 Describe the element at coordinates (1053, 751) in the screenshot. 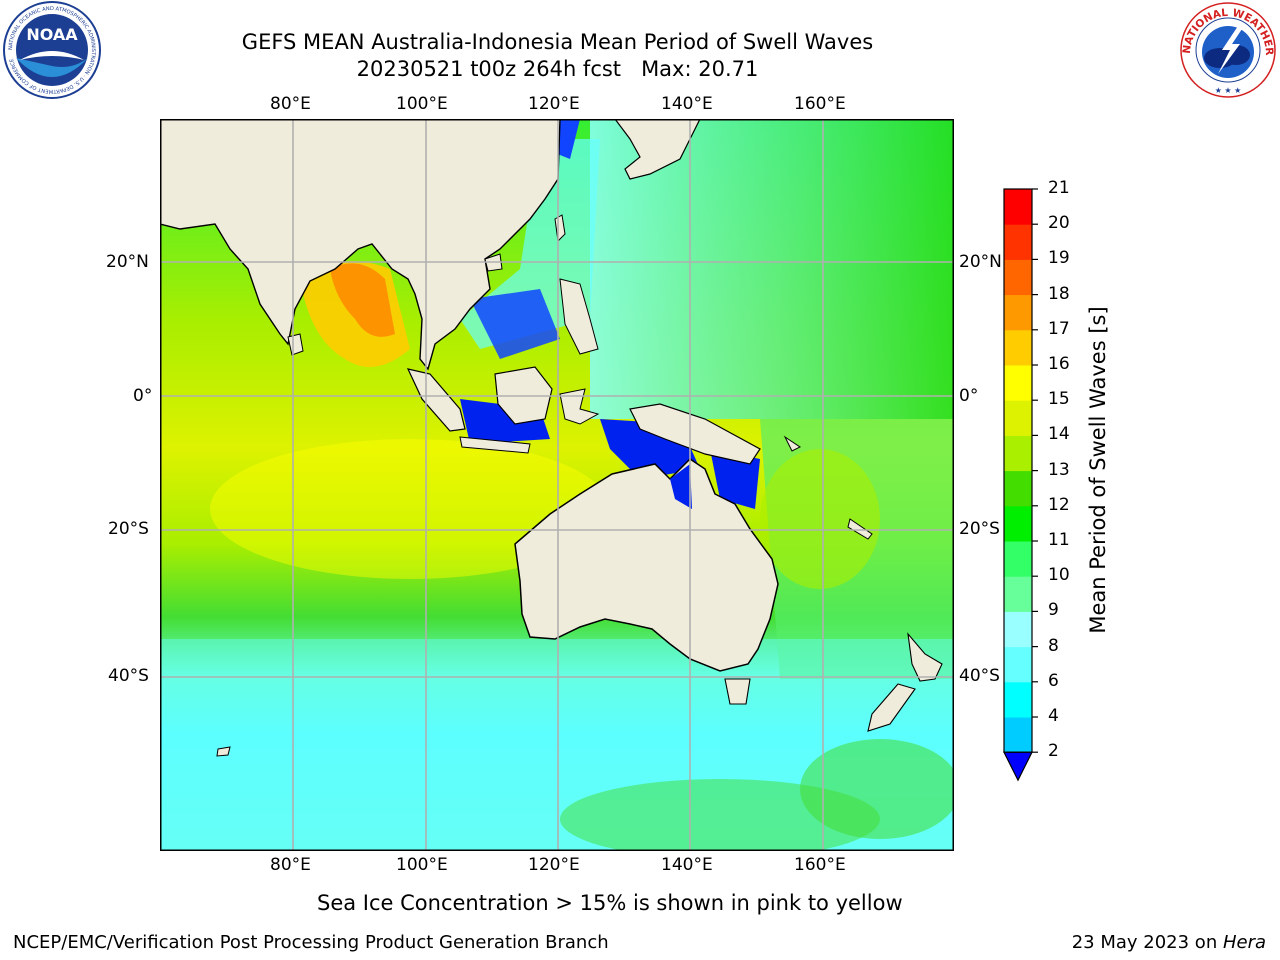

I see `colorbar-tick-label: 2` at that location.